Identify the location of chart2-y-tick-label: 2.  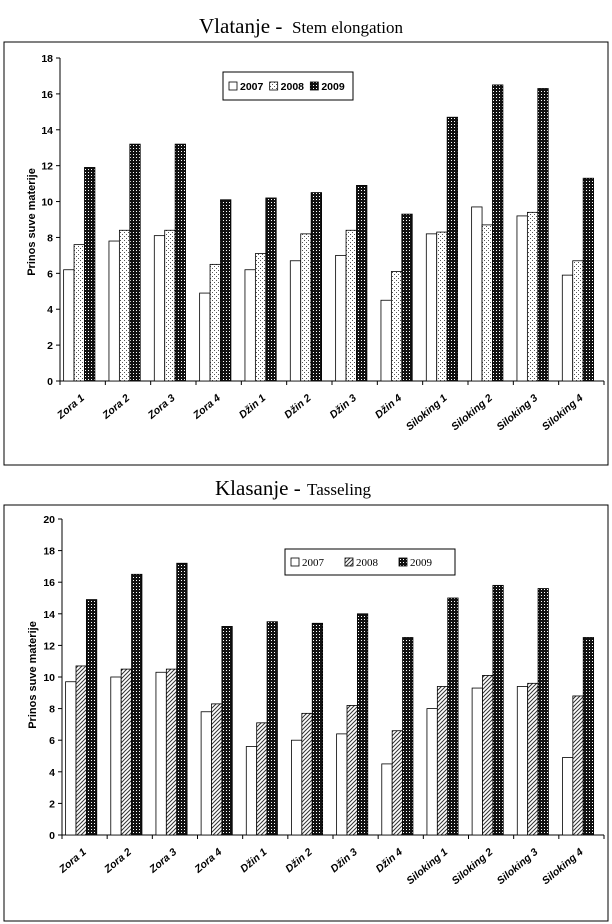
(52, 804).